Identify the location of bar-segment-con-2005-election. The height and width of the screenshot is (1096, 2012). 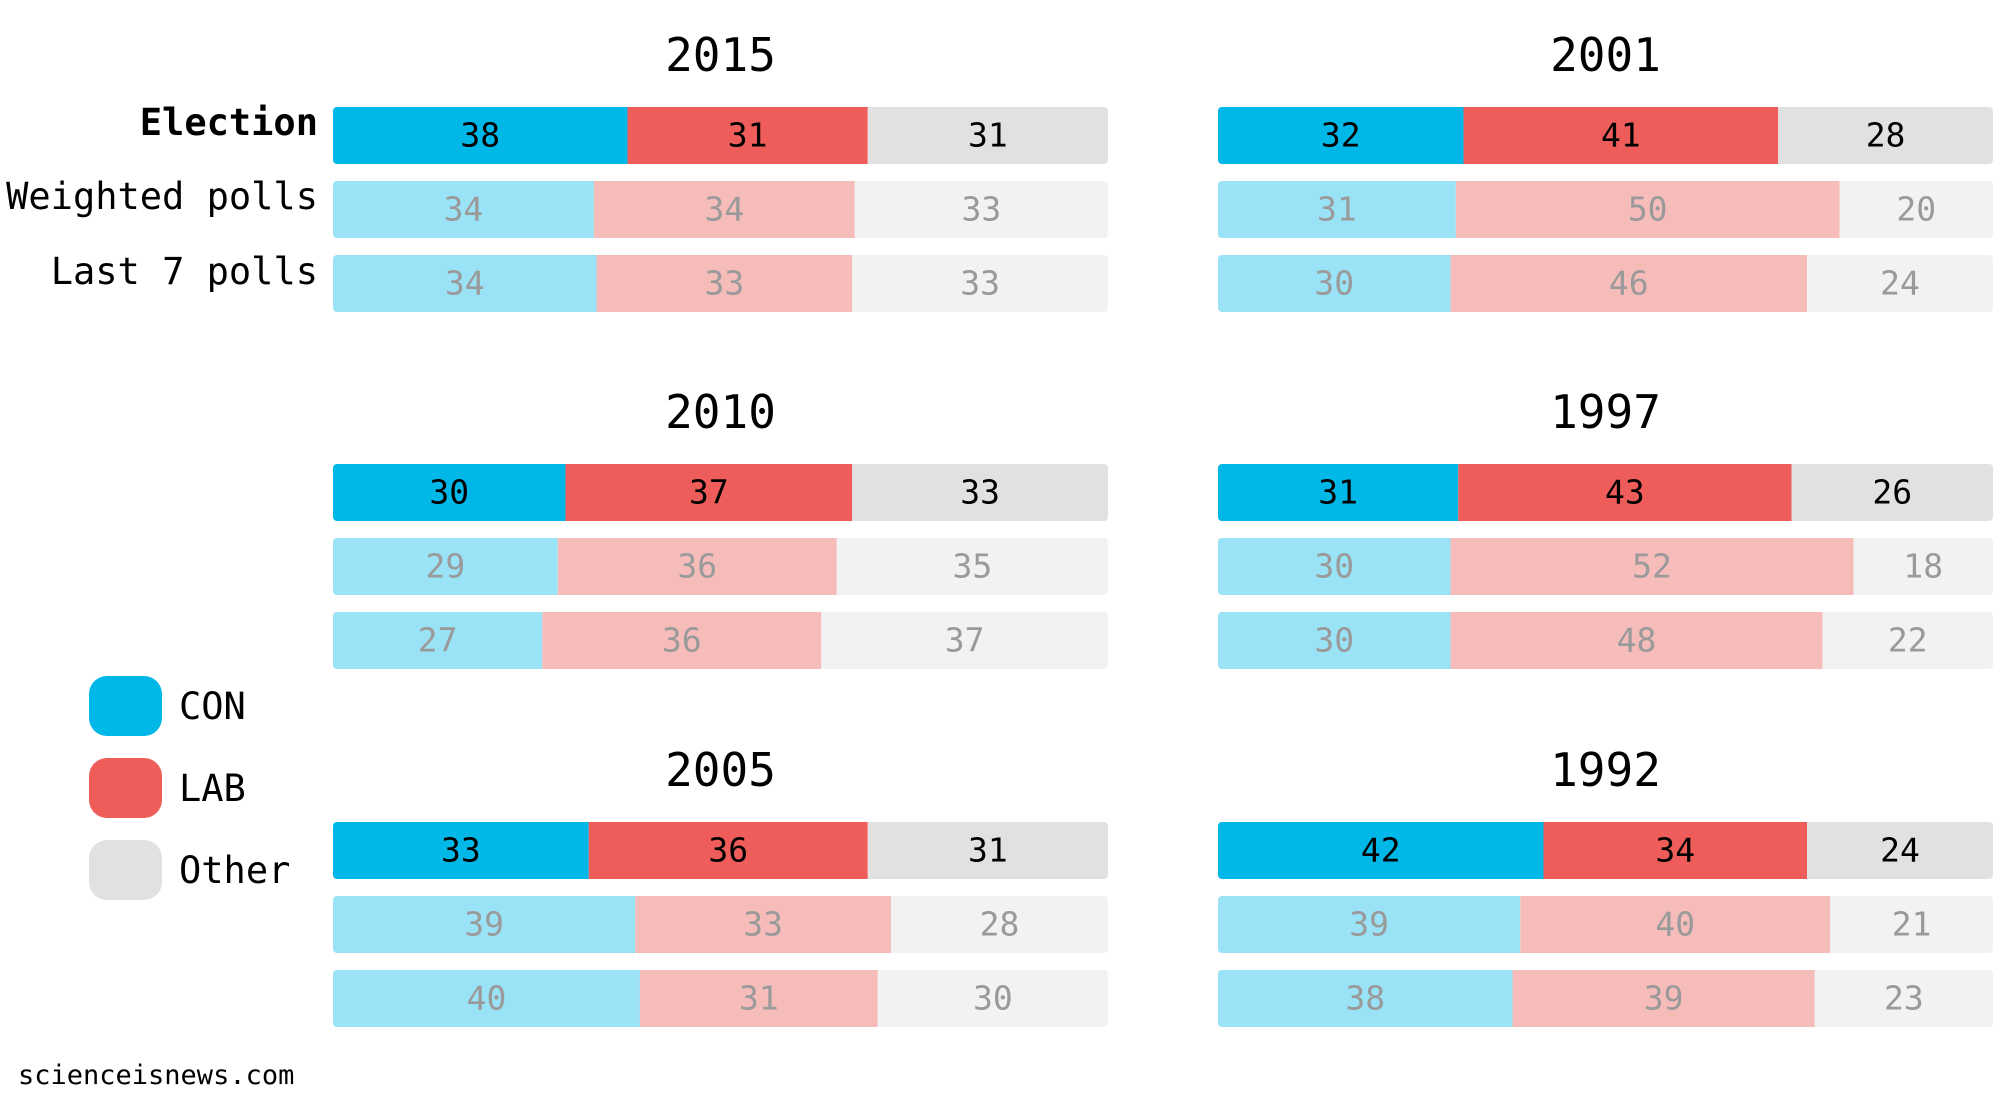
(461, 850).